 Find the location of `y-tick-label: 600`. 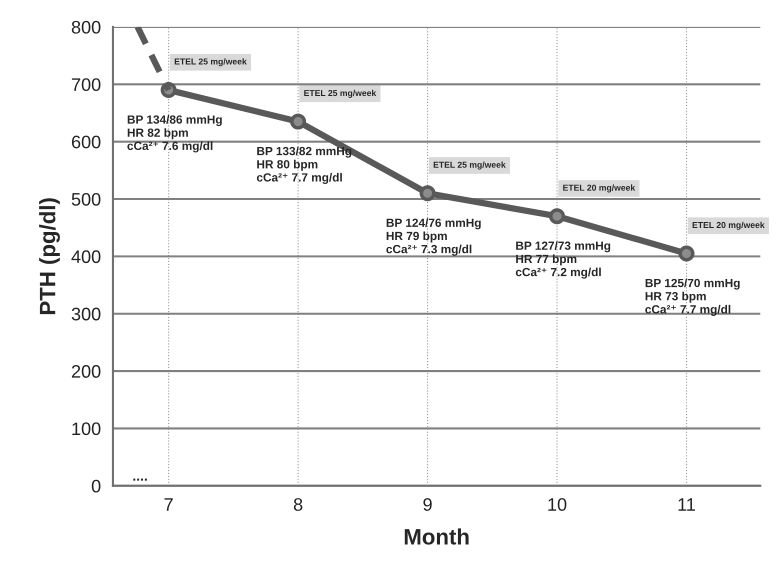

y-tick-label: 600 is located at coordinates (86, 142).